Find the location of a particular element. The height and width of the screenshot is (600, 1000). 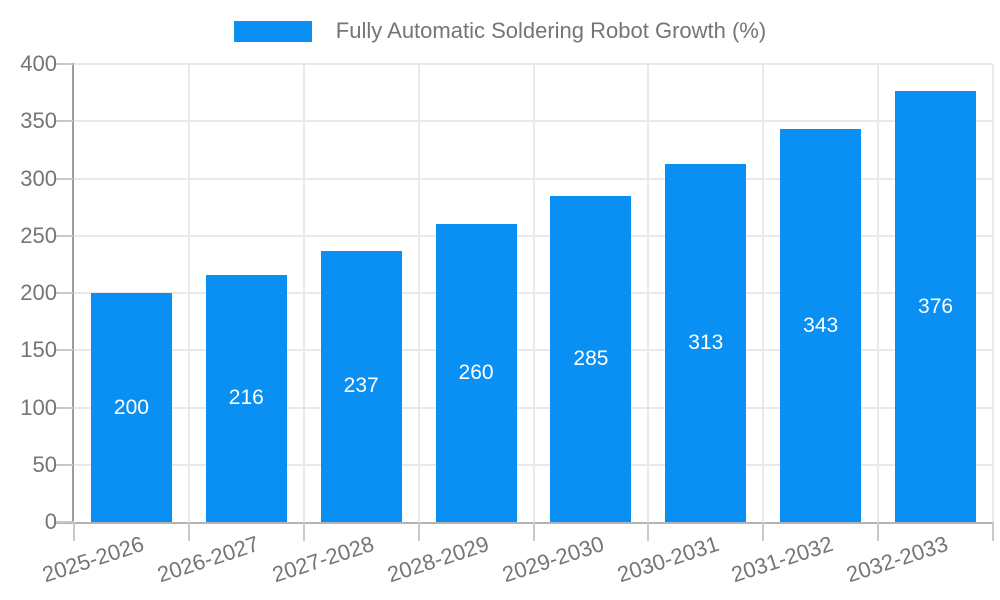

y-axis-tick-label: 100 is located at coordinates (38, 407).